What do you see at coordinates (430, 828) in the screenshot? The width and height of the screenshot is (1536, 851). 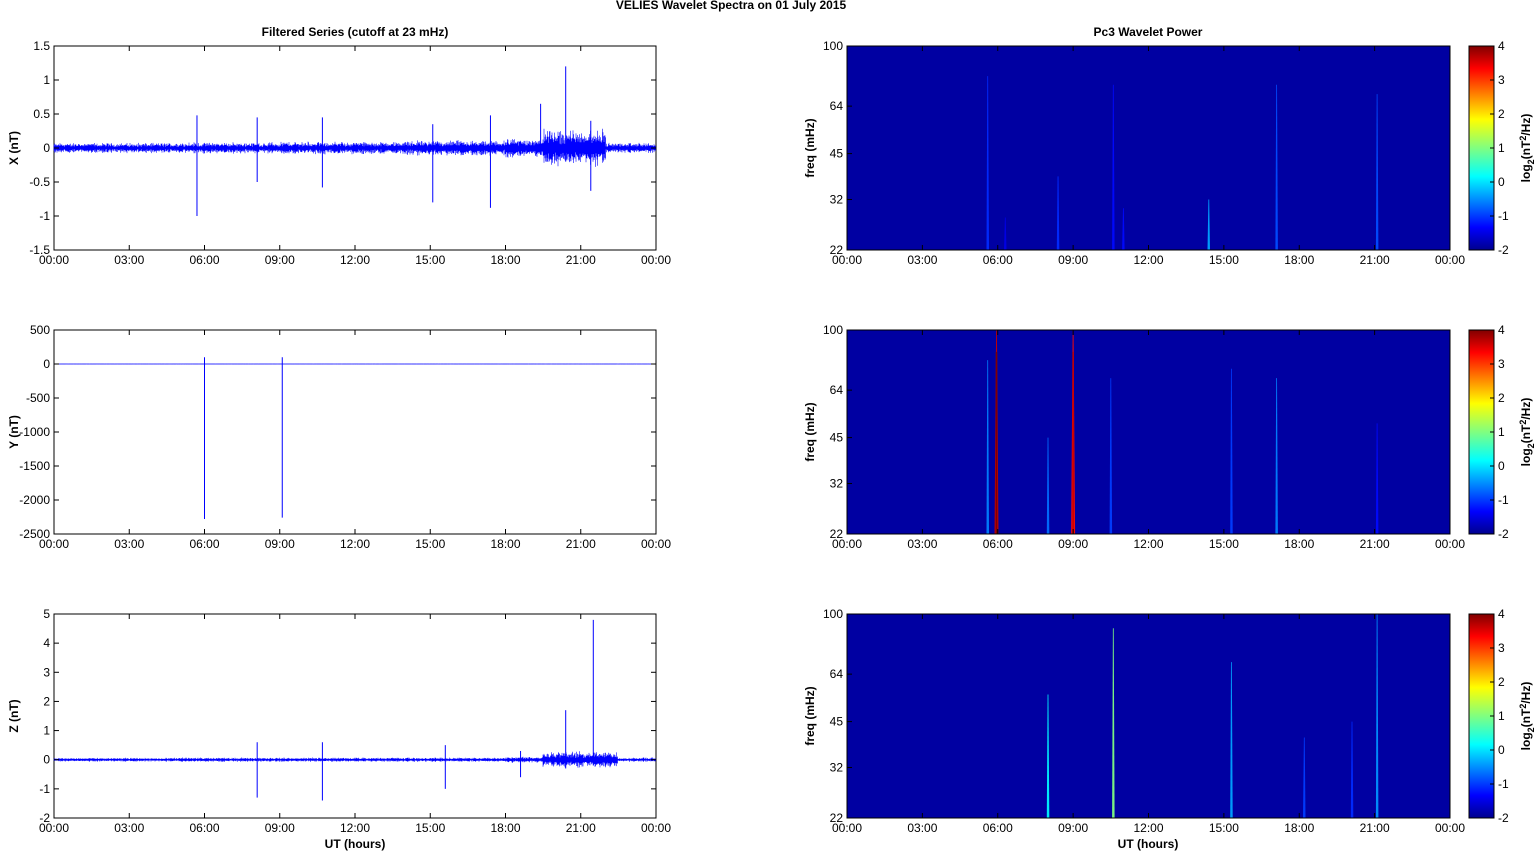 I see `series-3-x-tick-label: 15:00` at bounding box center [430, 828].